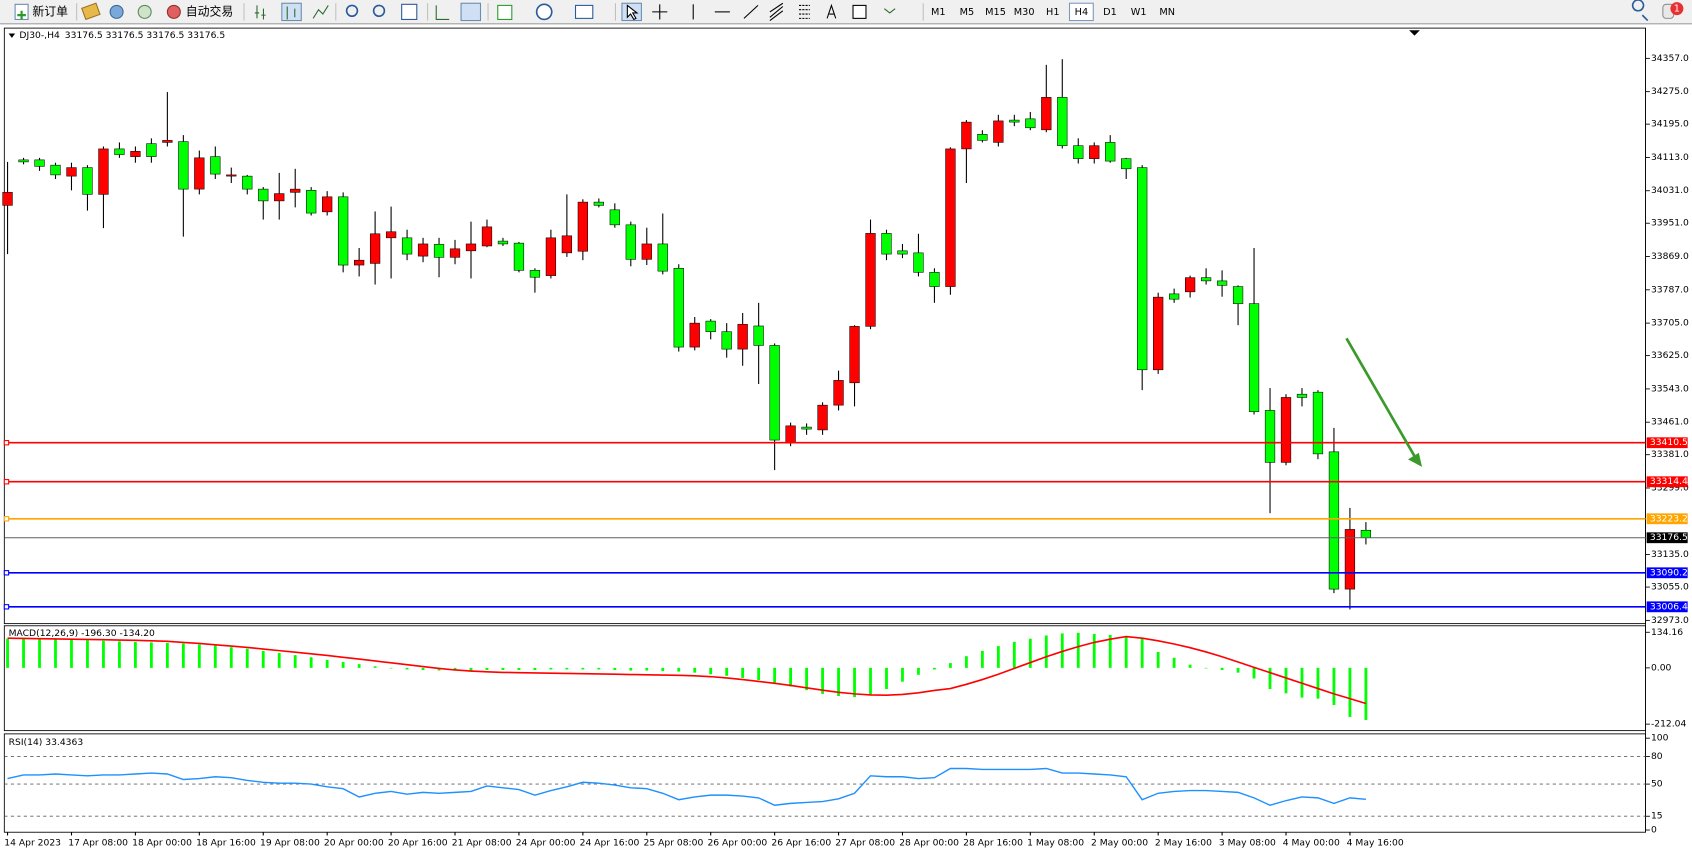 The height and width of the screenshot is (856, 1692). Describe the element at coordinates (116, 11) in the screenshot. I see `market-icon` at that location.